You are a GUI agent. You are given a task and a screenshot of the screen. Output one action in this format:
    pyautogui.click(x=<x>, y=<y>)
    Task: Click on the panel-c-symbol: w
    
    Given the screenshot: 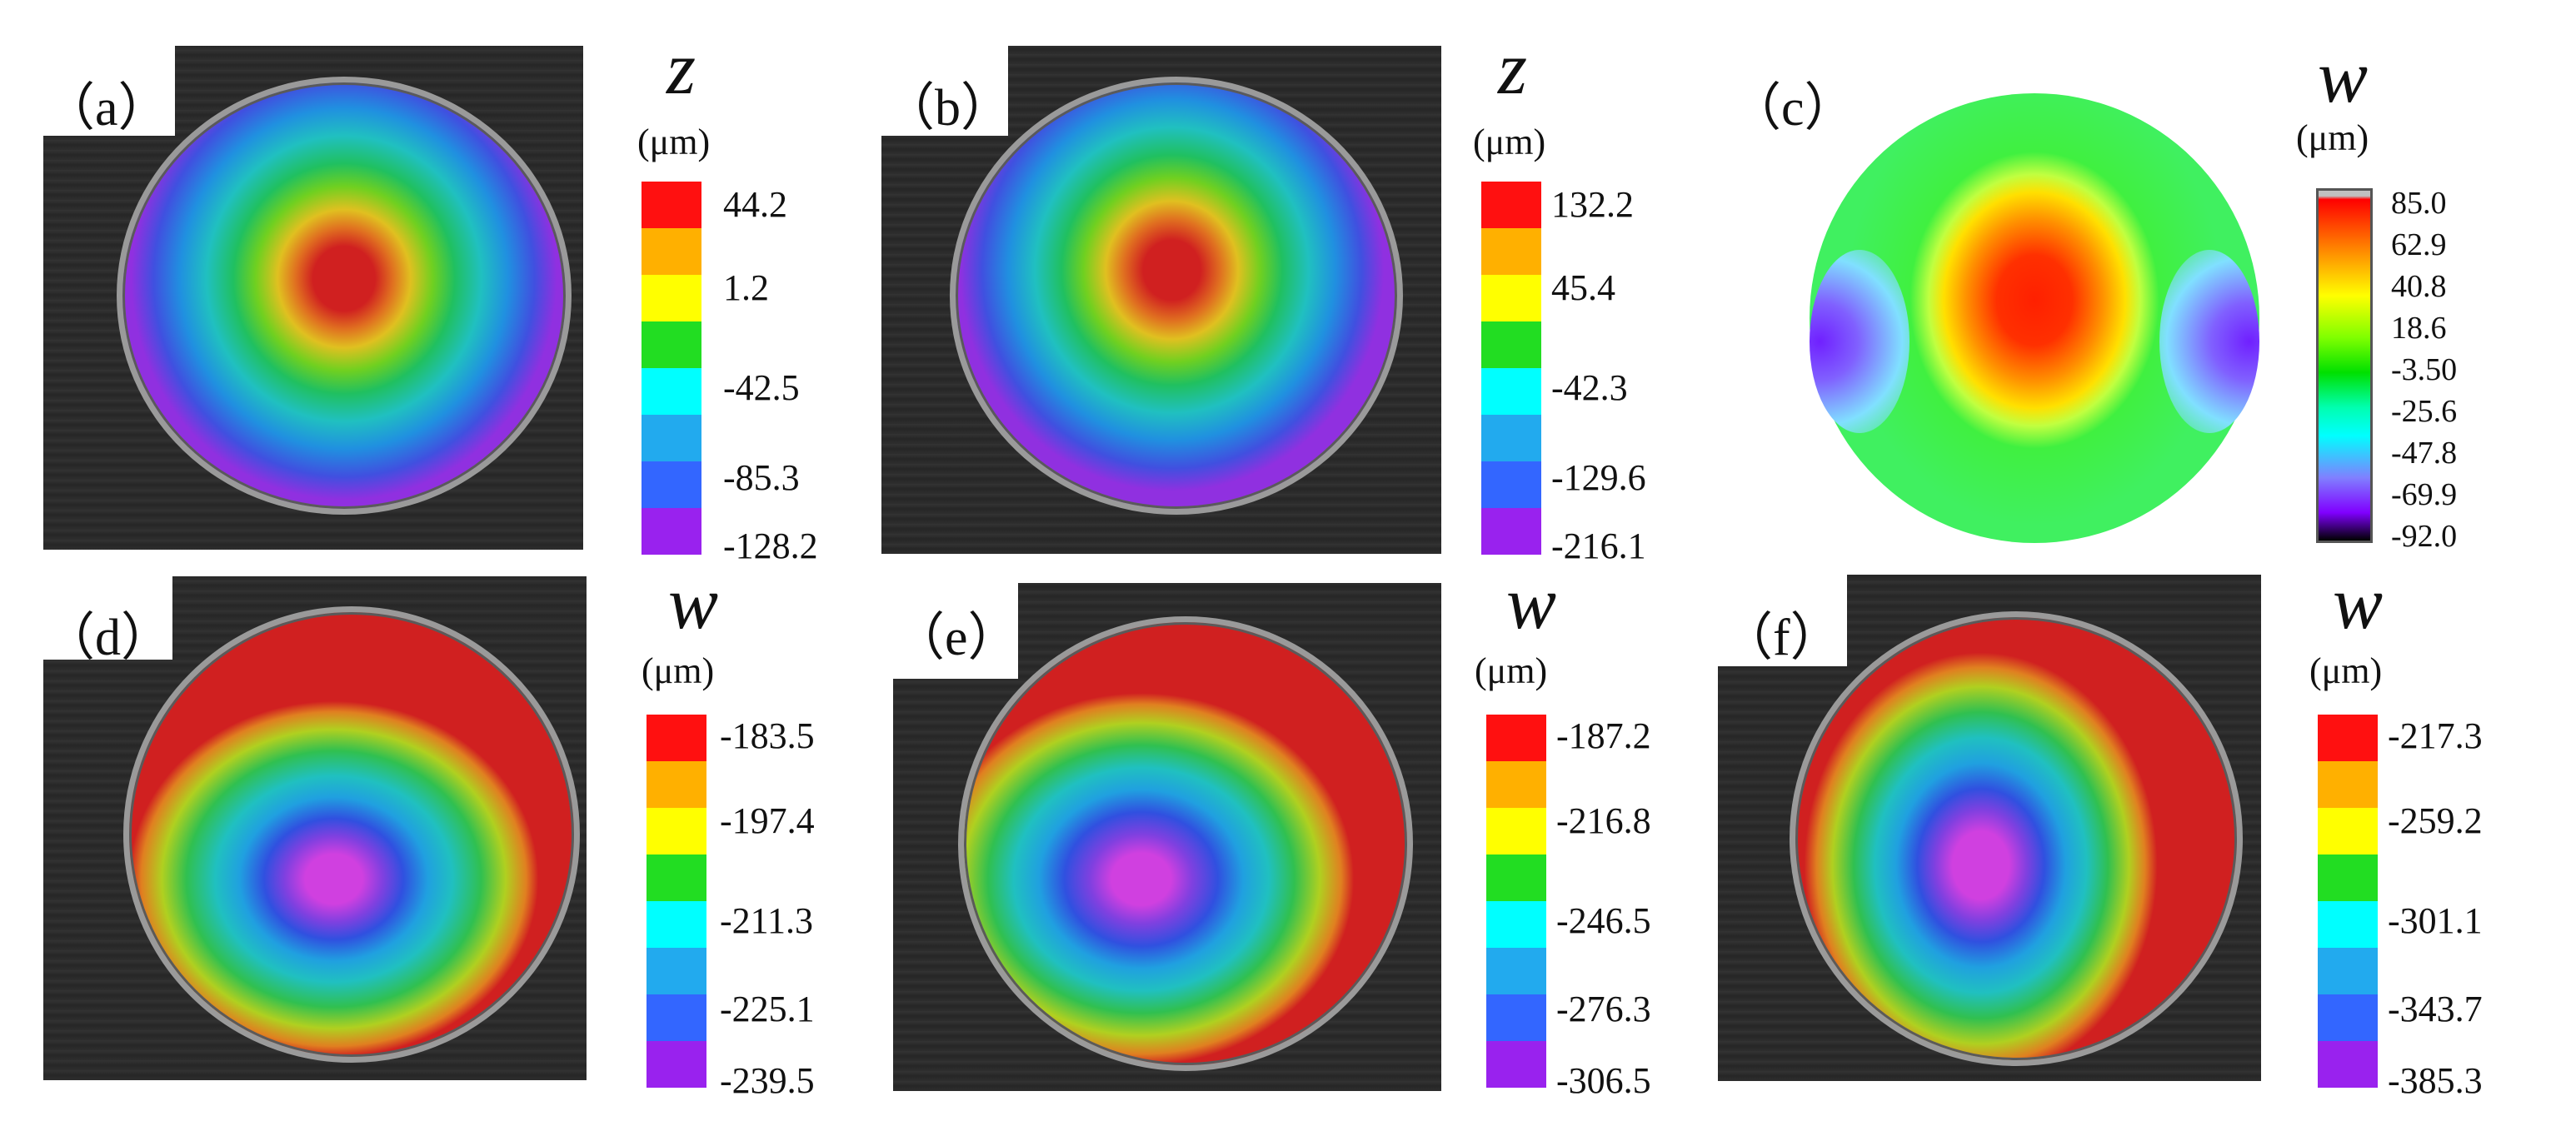 What is the action you would take?
    pyautogui.click(x=2343, y=77)
    